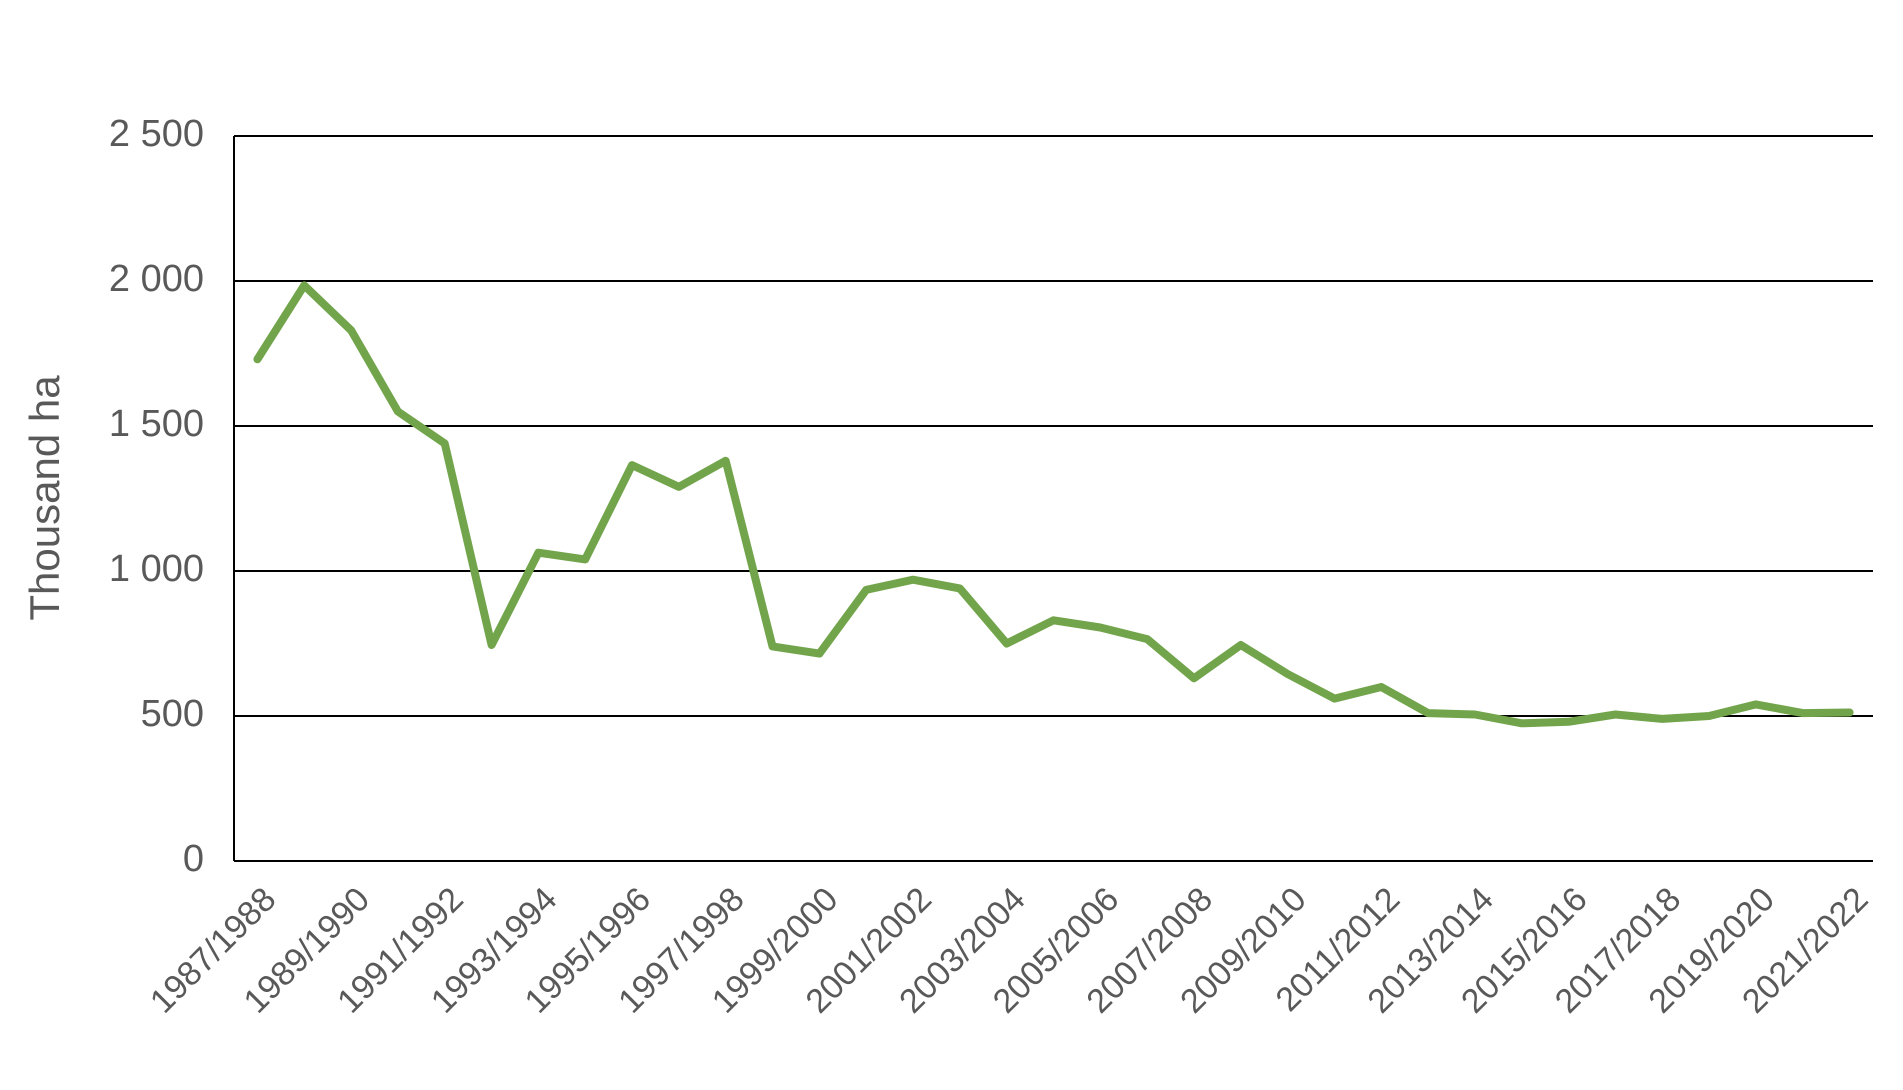 Image resolution: width=1903 pixels, height=1090 pixels. What do you see at coordinates (156, 134) in the screenshot?
I see `y-tick-label: 2 500` at bounding box center [156, 134].